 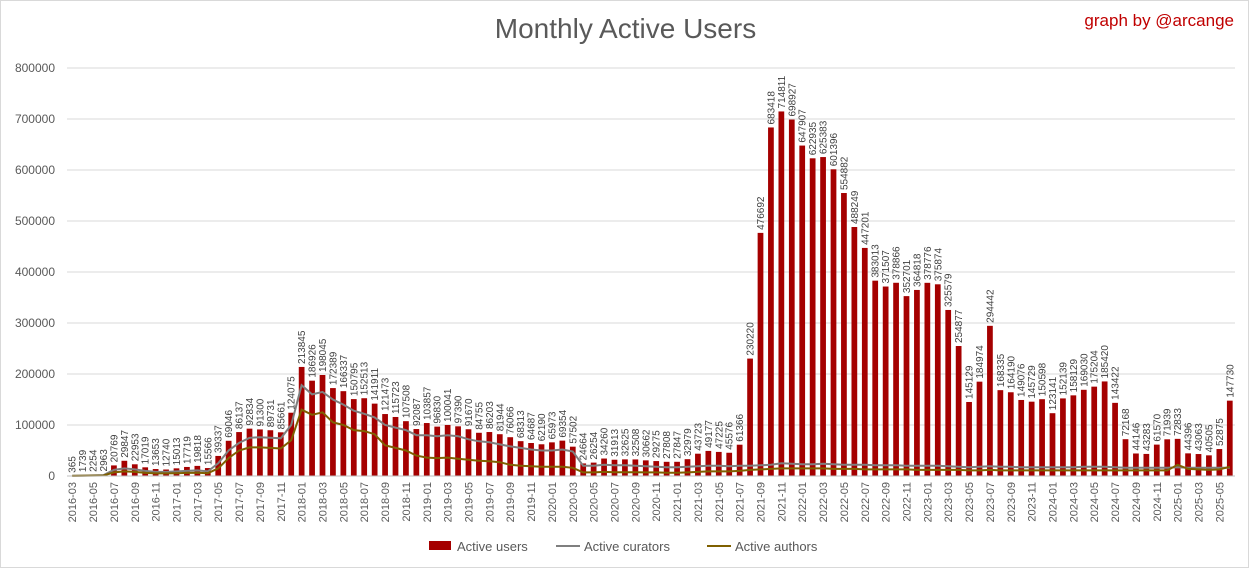 What do you see at coordinates (449, 502) in the screenshot?
I see `x-tick-label: 2019-03` at bounding box center [449, 502].